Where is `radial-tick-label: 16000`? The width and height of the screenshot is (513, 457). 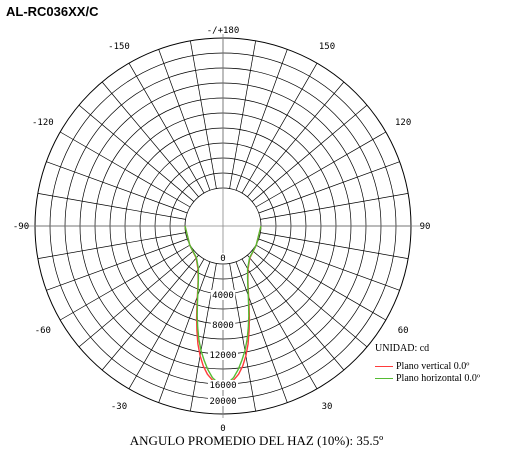 radial-tick-label: 16000 is located at coordinates (222, 386).